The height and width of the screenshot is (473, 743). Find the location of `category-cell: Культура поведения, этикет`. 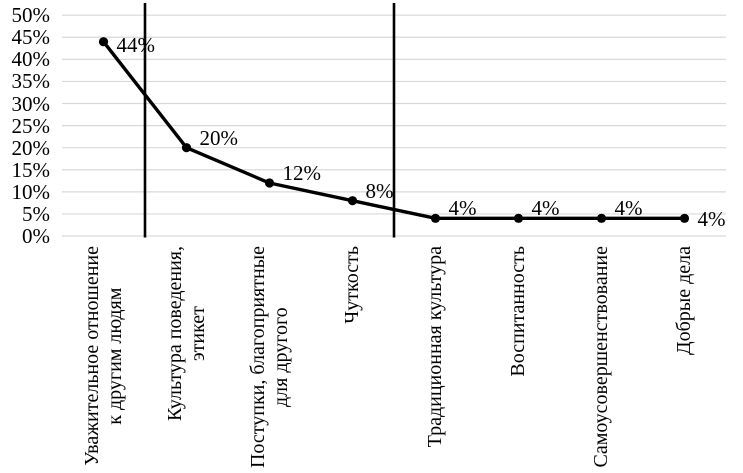

category-cell: Культура поведения, этикет is located at coordinates (186, 357).